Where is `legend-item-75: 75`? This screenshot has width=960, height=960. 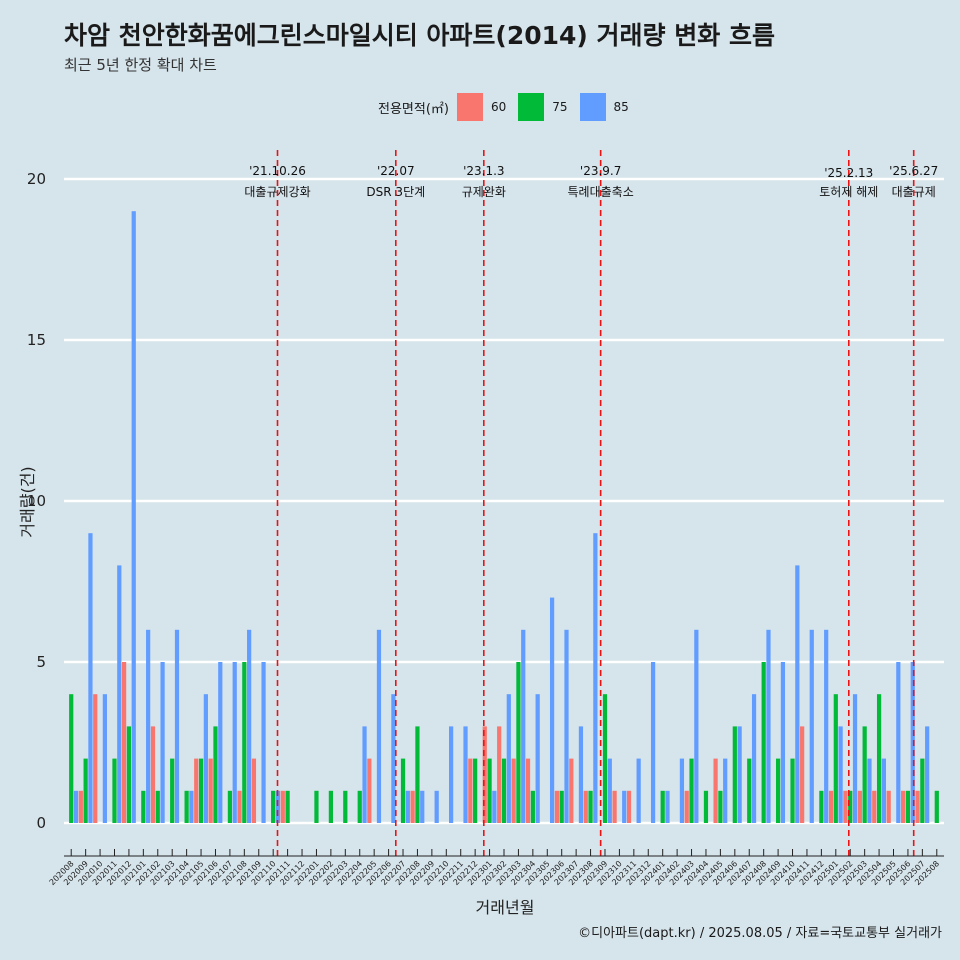
legend-item-75: 75 is located at coordinates (543, 107).